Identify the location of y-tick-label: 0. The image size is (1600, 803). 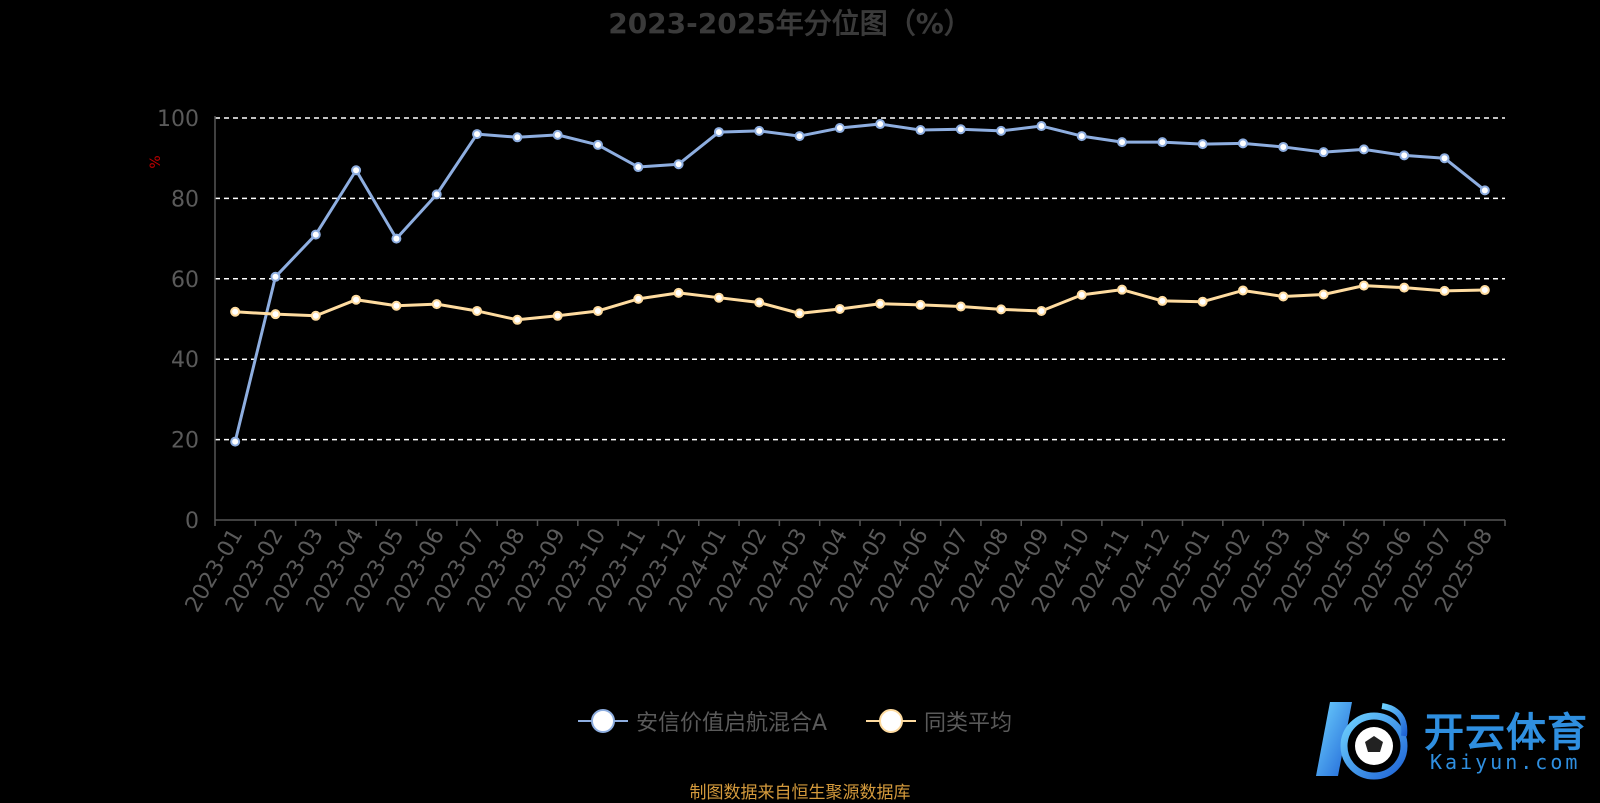
(192, 521).